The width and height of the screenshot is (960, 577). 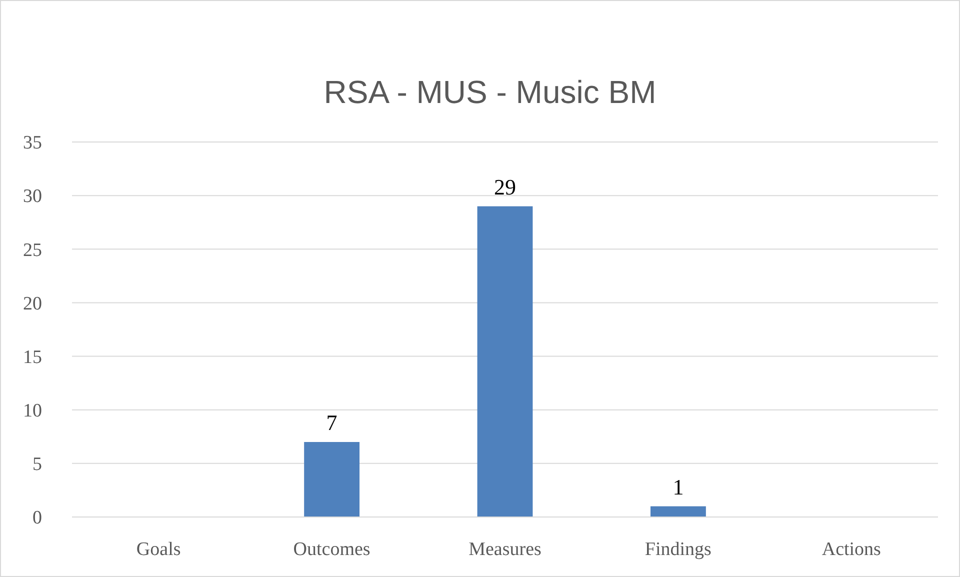 What do you see at coordinates (32, 303) in the screenshot?
I see `y-tick-label: 20` at bounding box center [32, 303].